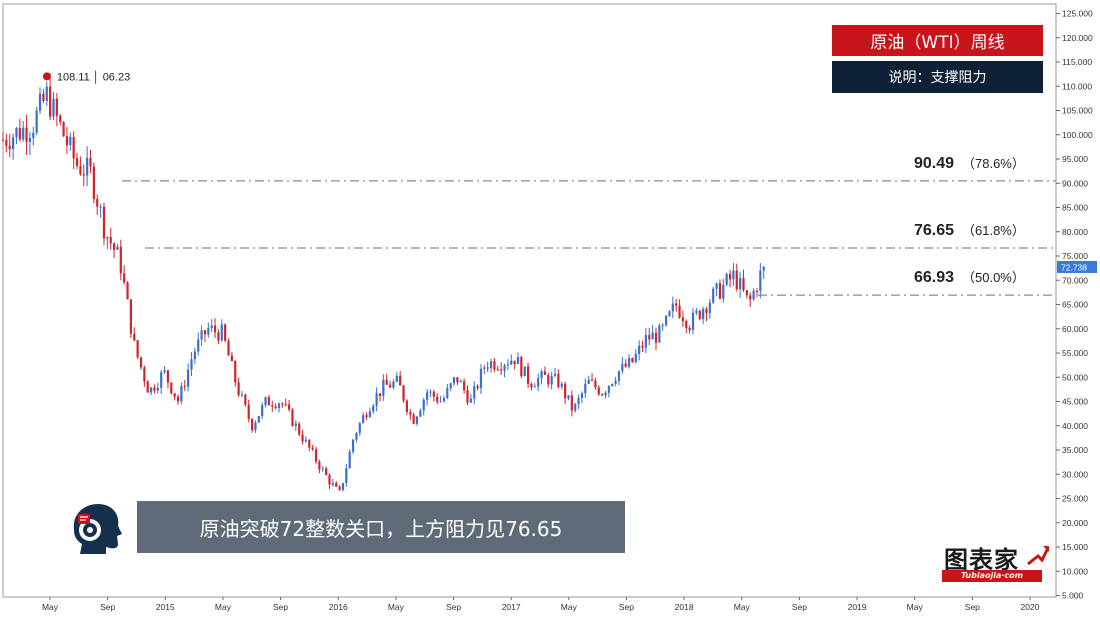 This screenshot has width=1100, height=617. Describe the element at coordinates (996, 564) in the screenshot. I see `tubiaojia-logo: 图表家 Tubiaojia·com` at that location.